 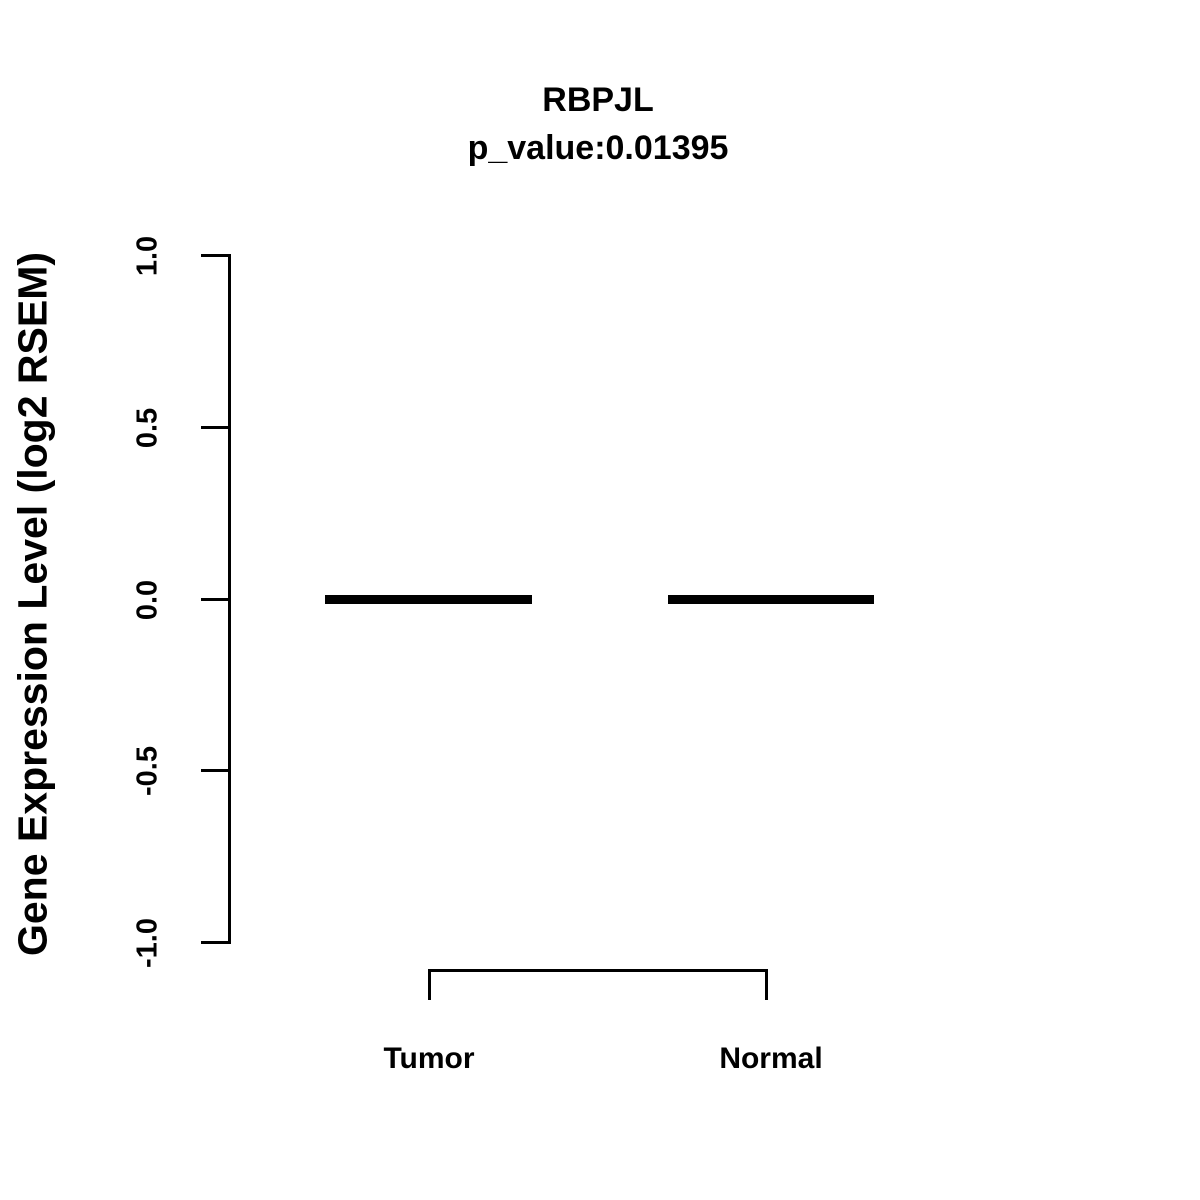 What do you see at coordinates (147, 943) in the screenshot?
I see `y-axis-tick-label: -1.0` at bounding box center [147, 943].